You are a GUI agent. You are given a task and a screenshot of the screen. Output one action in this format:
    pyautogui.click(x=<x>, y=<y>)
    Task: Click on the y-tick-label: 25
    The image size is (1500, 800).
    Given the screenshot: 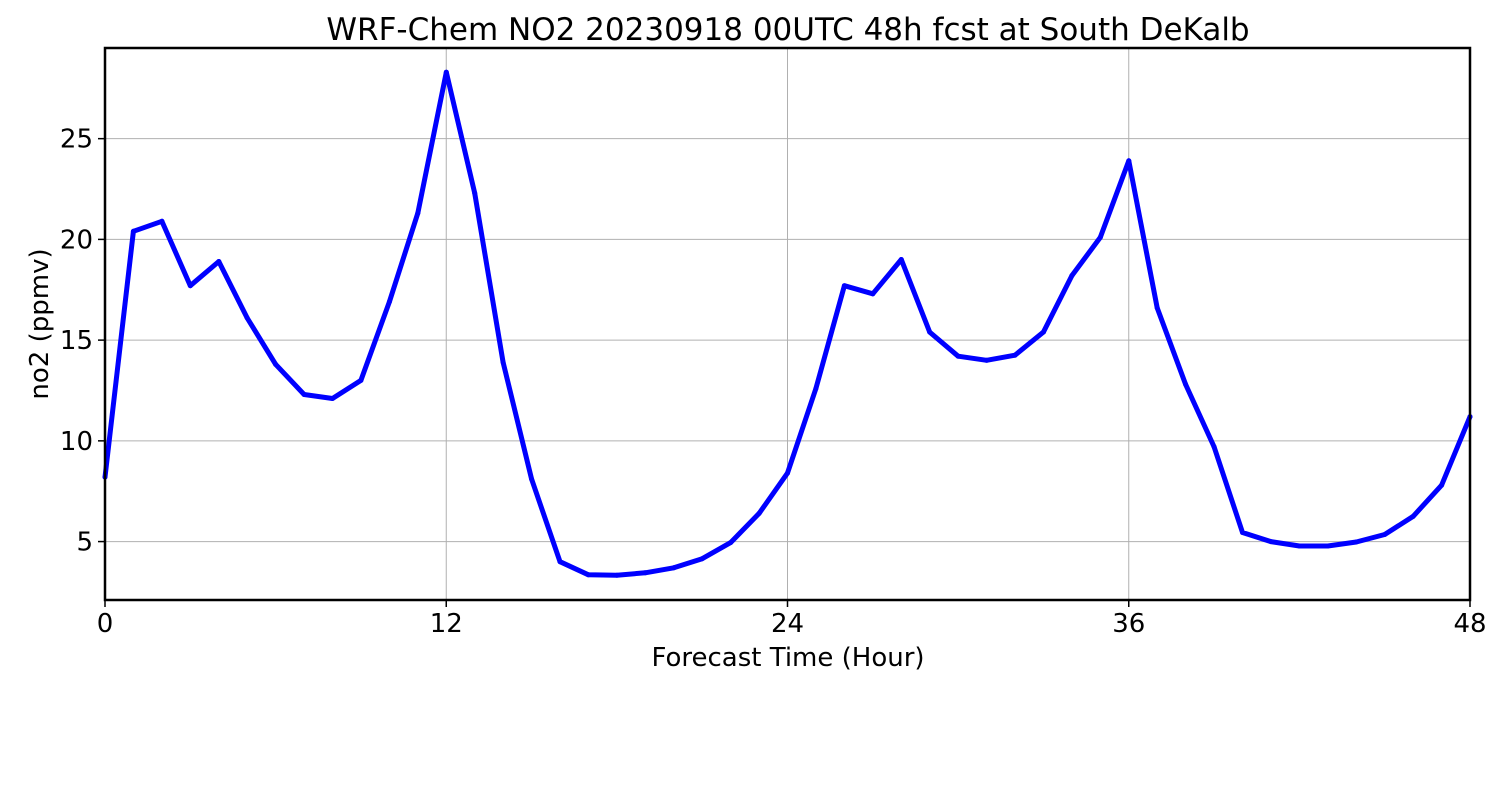 What is the action you would take?
    pyautogui.click(x=76, y=140)
    